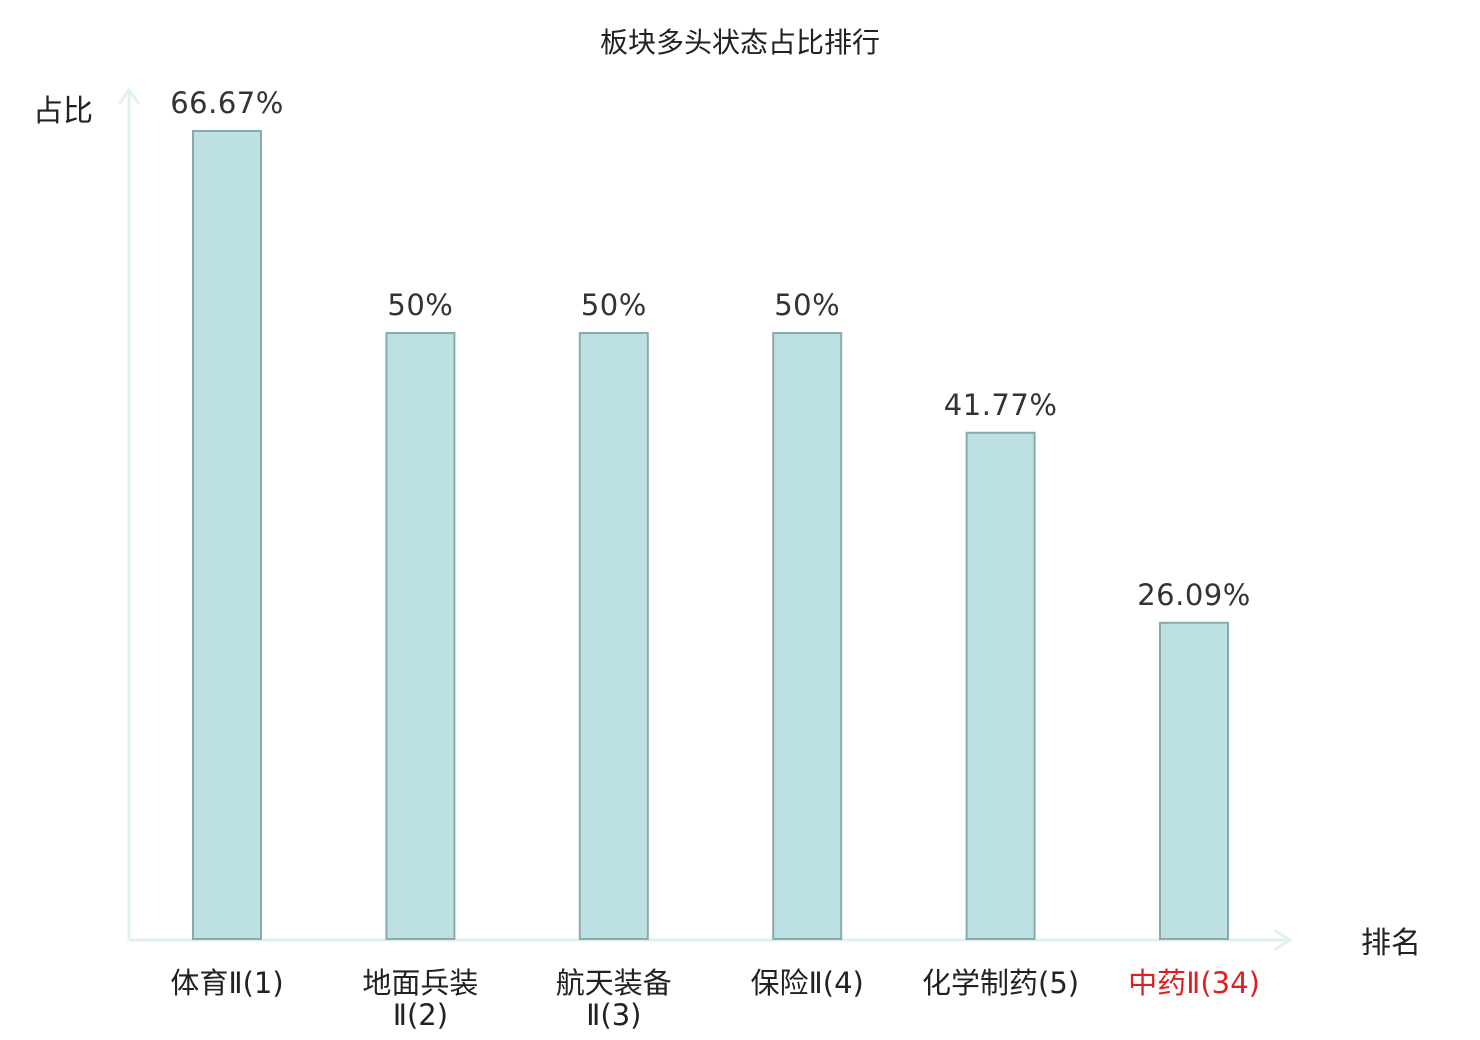 Image resolution: width=1480 pixels, height=1040 pixels. Describe the element at coordinates (420, 983) in the screenshot. I see `category-label-2-line-1: 地面兵装` at that location.